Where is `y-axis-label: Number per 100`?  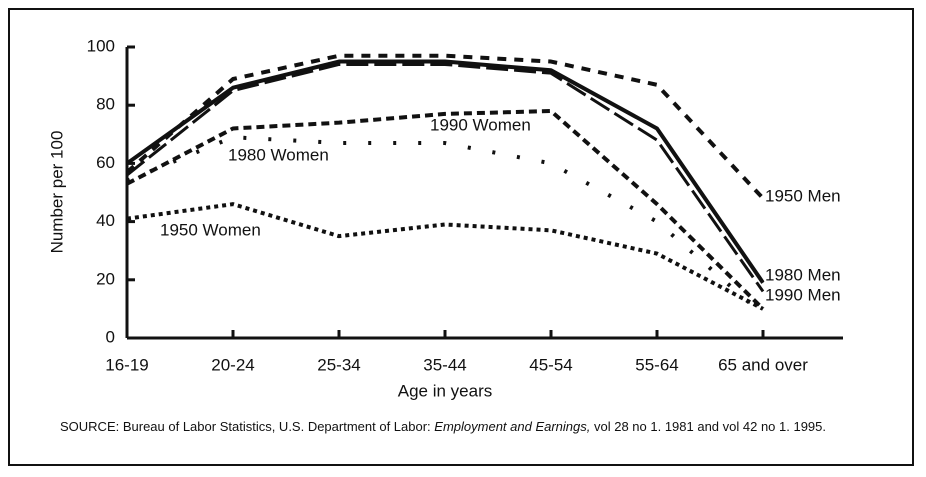
y-axis-label: Number per 100 is located at coordinates (56, 192).